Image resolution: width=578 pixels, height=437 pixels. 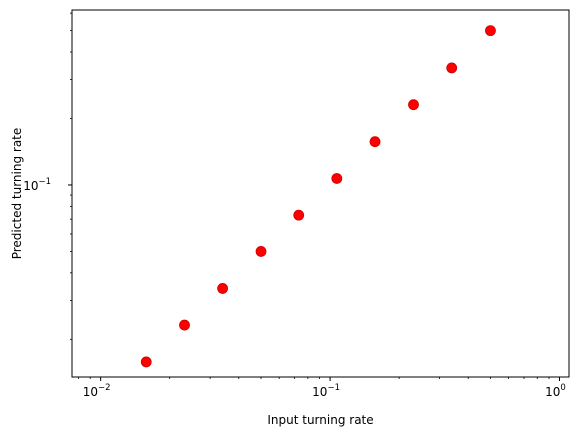 What do you see at coordinates (326, 391) in the screenshot?
I see `x-tick-label: 10⁻¹` at bounding box center [326, 391].